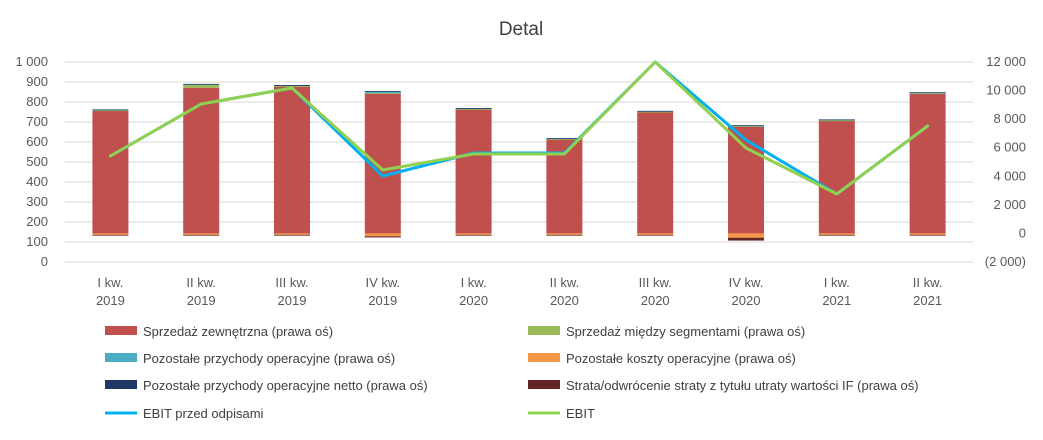  What do you see at coordinates (655, 282) in the screenshot?
I see `x-tick-label: III kw.` at bounding box center [655, 282].